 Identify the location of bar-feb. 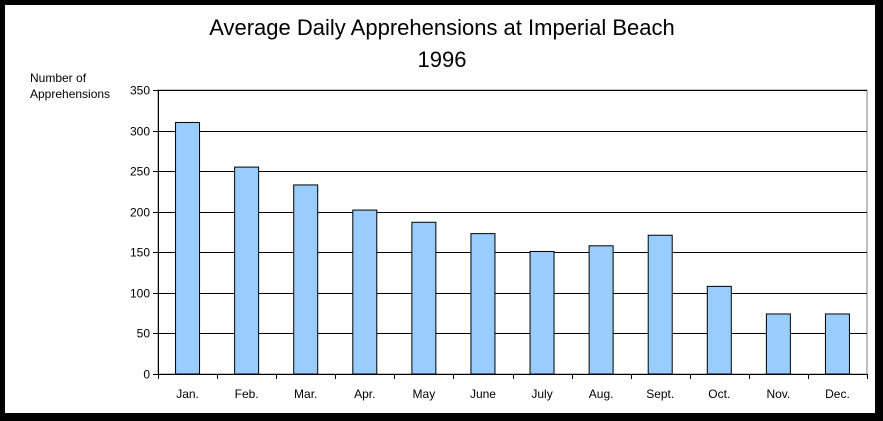
(247, 270).